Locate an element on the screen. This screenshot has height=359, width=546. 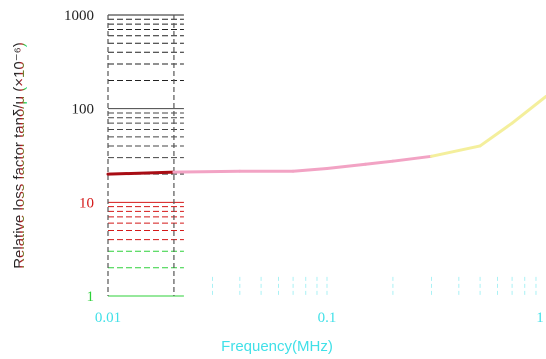
x-tick-label: 0.01 is located at coordinates (108, 318).